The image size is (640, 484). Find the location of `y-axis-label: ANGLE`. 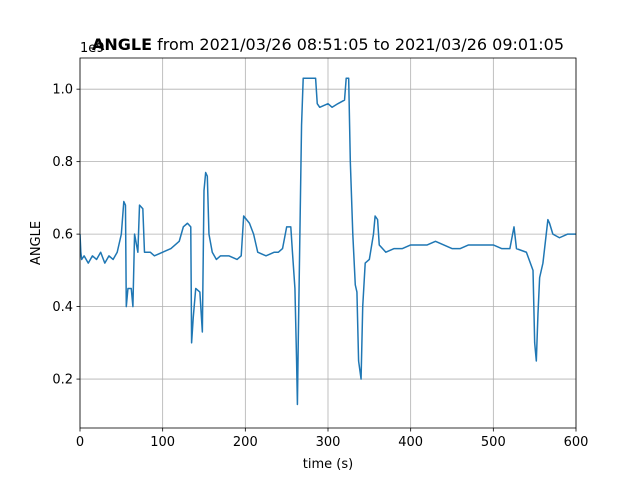

y-axis-label: ANGLE is located at coordinates (36, 243).